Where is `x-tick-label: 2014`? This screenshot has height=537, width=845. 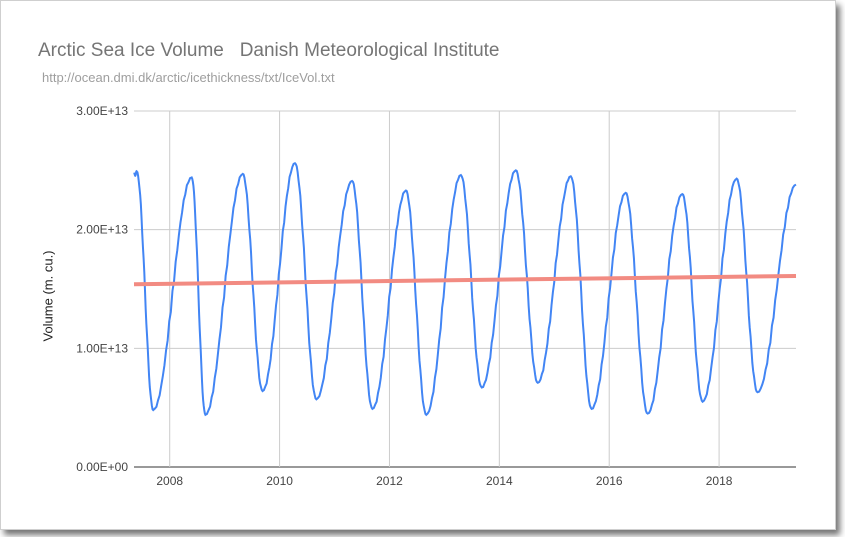 x-tick-label: 2014 is located at coordinates (499, 481).